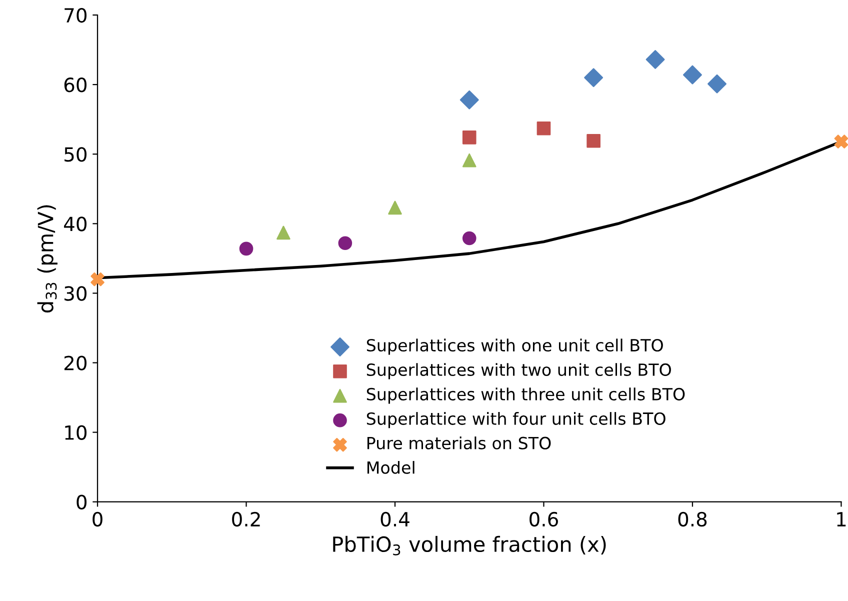 Image resolution: width=848 pixels, height=601 pixels. What do you see at coordinates (75, 363) in the screenshot?
I see `y-tick-label: 20` at bounding box center [75, 363].